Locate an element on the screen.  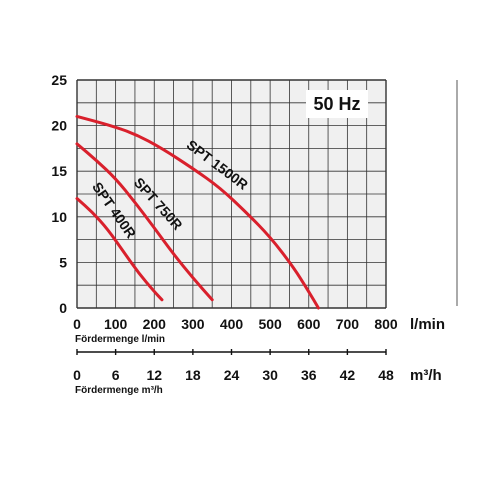
x2-tick-label: 48 is located at coordinates (386, 375).